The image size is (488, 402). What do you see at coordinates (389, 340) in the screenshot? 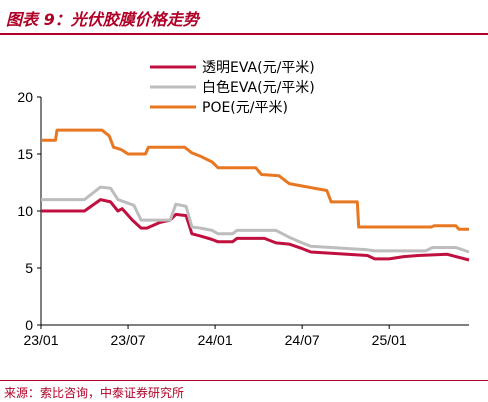
I see `x-tick-label: 25/01` at bounding box center [389, 340].